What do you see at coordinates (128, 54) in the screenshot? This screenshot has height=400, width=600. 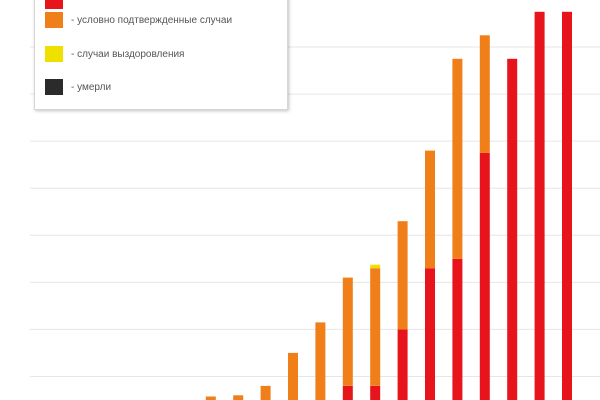 I see `legend-label-3: - случаи выздоровления` at bounding box center [128, 54].